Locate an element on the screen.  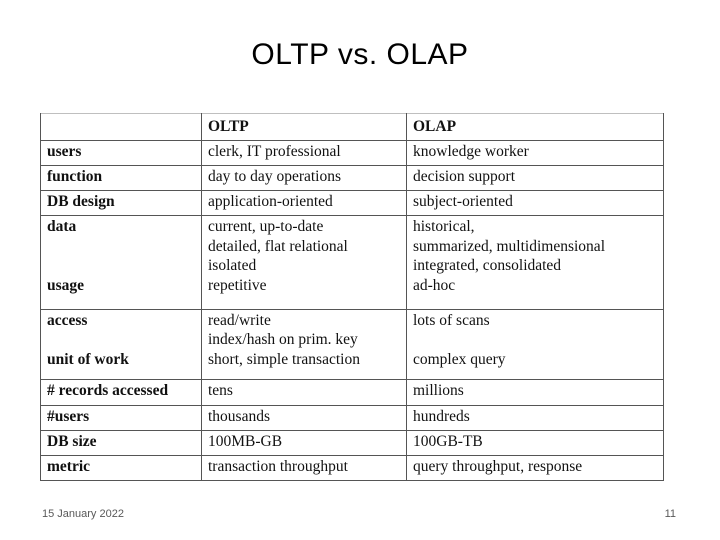
table-row: #users thousands hundreds is located at coordinates (352, 418).